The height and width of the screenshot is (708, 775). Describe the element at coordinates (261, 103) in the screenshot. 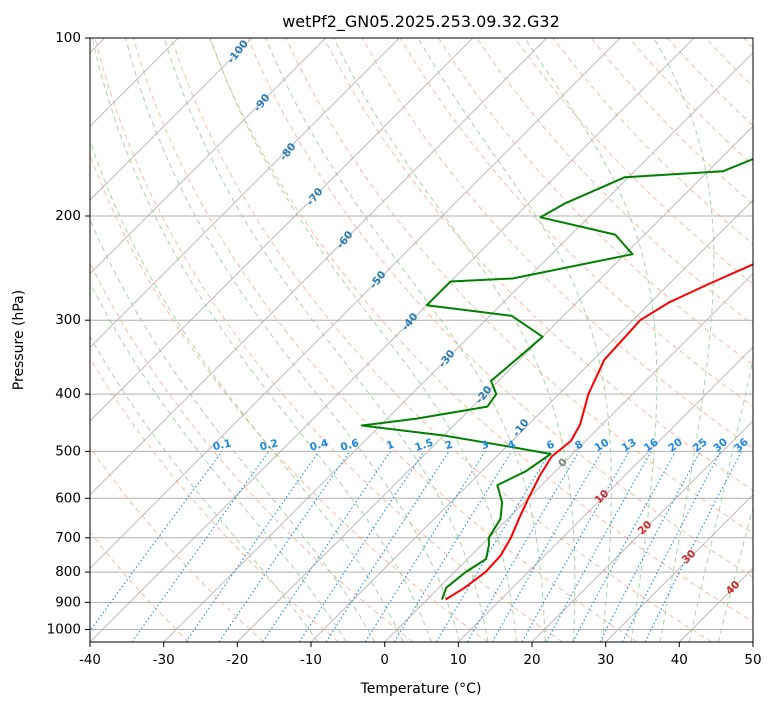

I see `moist-adiabat-label: -90` at that location.